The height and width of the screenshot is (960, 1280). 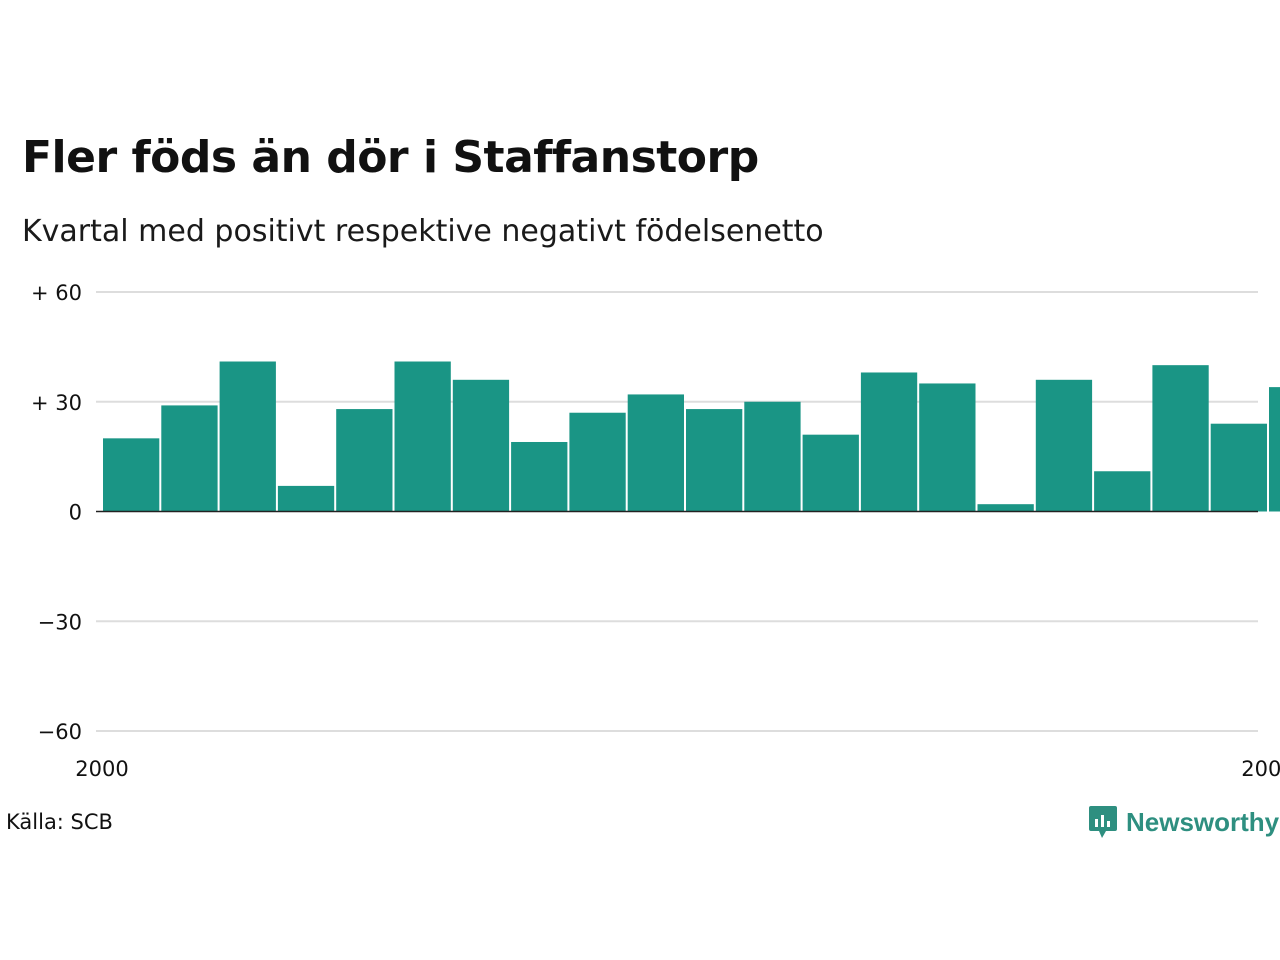 What do you see at coordinates (56, 403) in the screenshot?
I see `y-tick-label: + 30` at bounding box center [56, 403].